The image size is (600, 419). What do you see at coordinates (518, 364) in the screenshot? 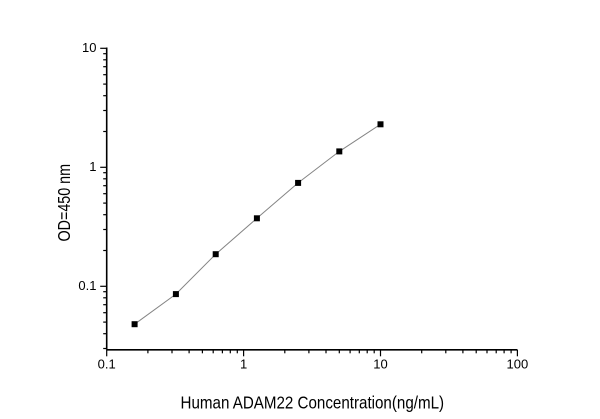
I see `svg-text: 100` at bounding box center [518, 364].